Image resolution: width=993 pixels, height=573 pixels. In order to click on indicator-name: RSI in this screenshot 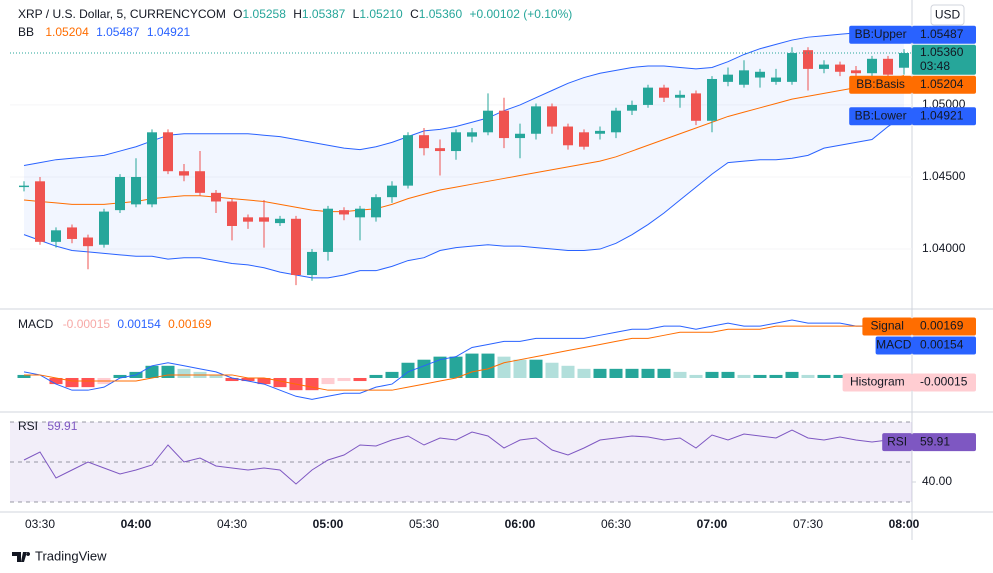, I will do `click(28, 426)`.